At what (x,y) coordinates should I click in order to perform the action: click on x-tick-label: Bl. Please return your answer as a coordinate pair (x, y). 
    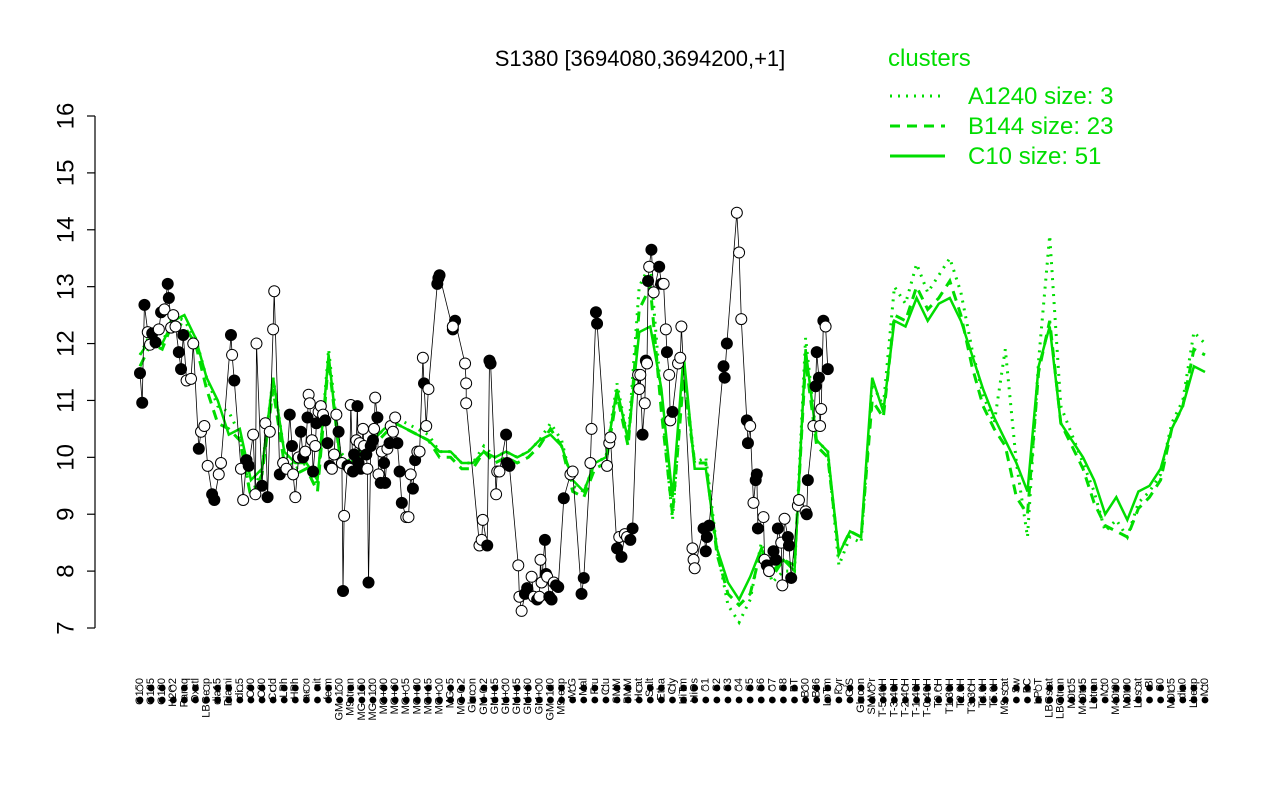
    Looking at the image, I should click on (1149, 683).